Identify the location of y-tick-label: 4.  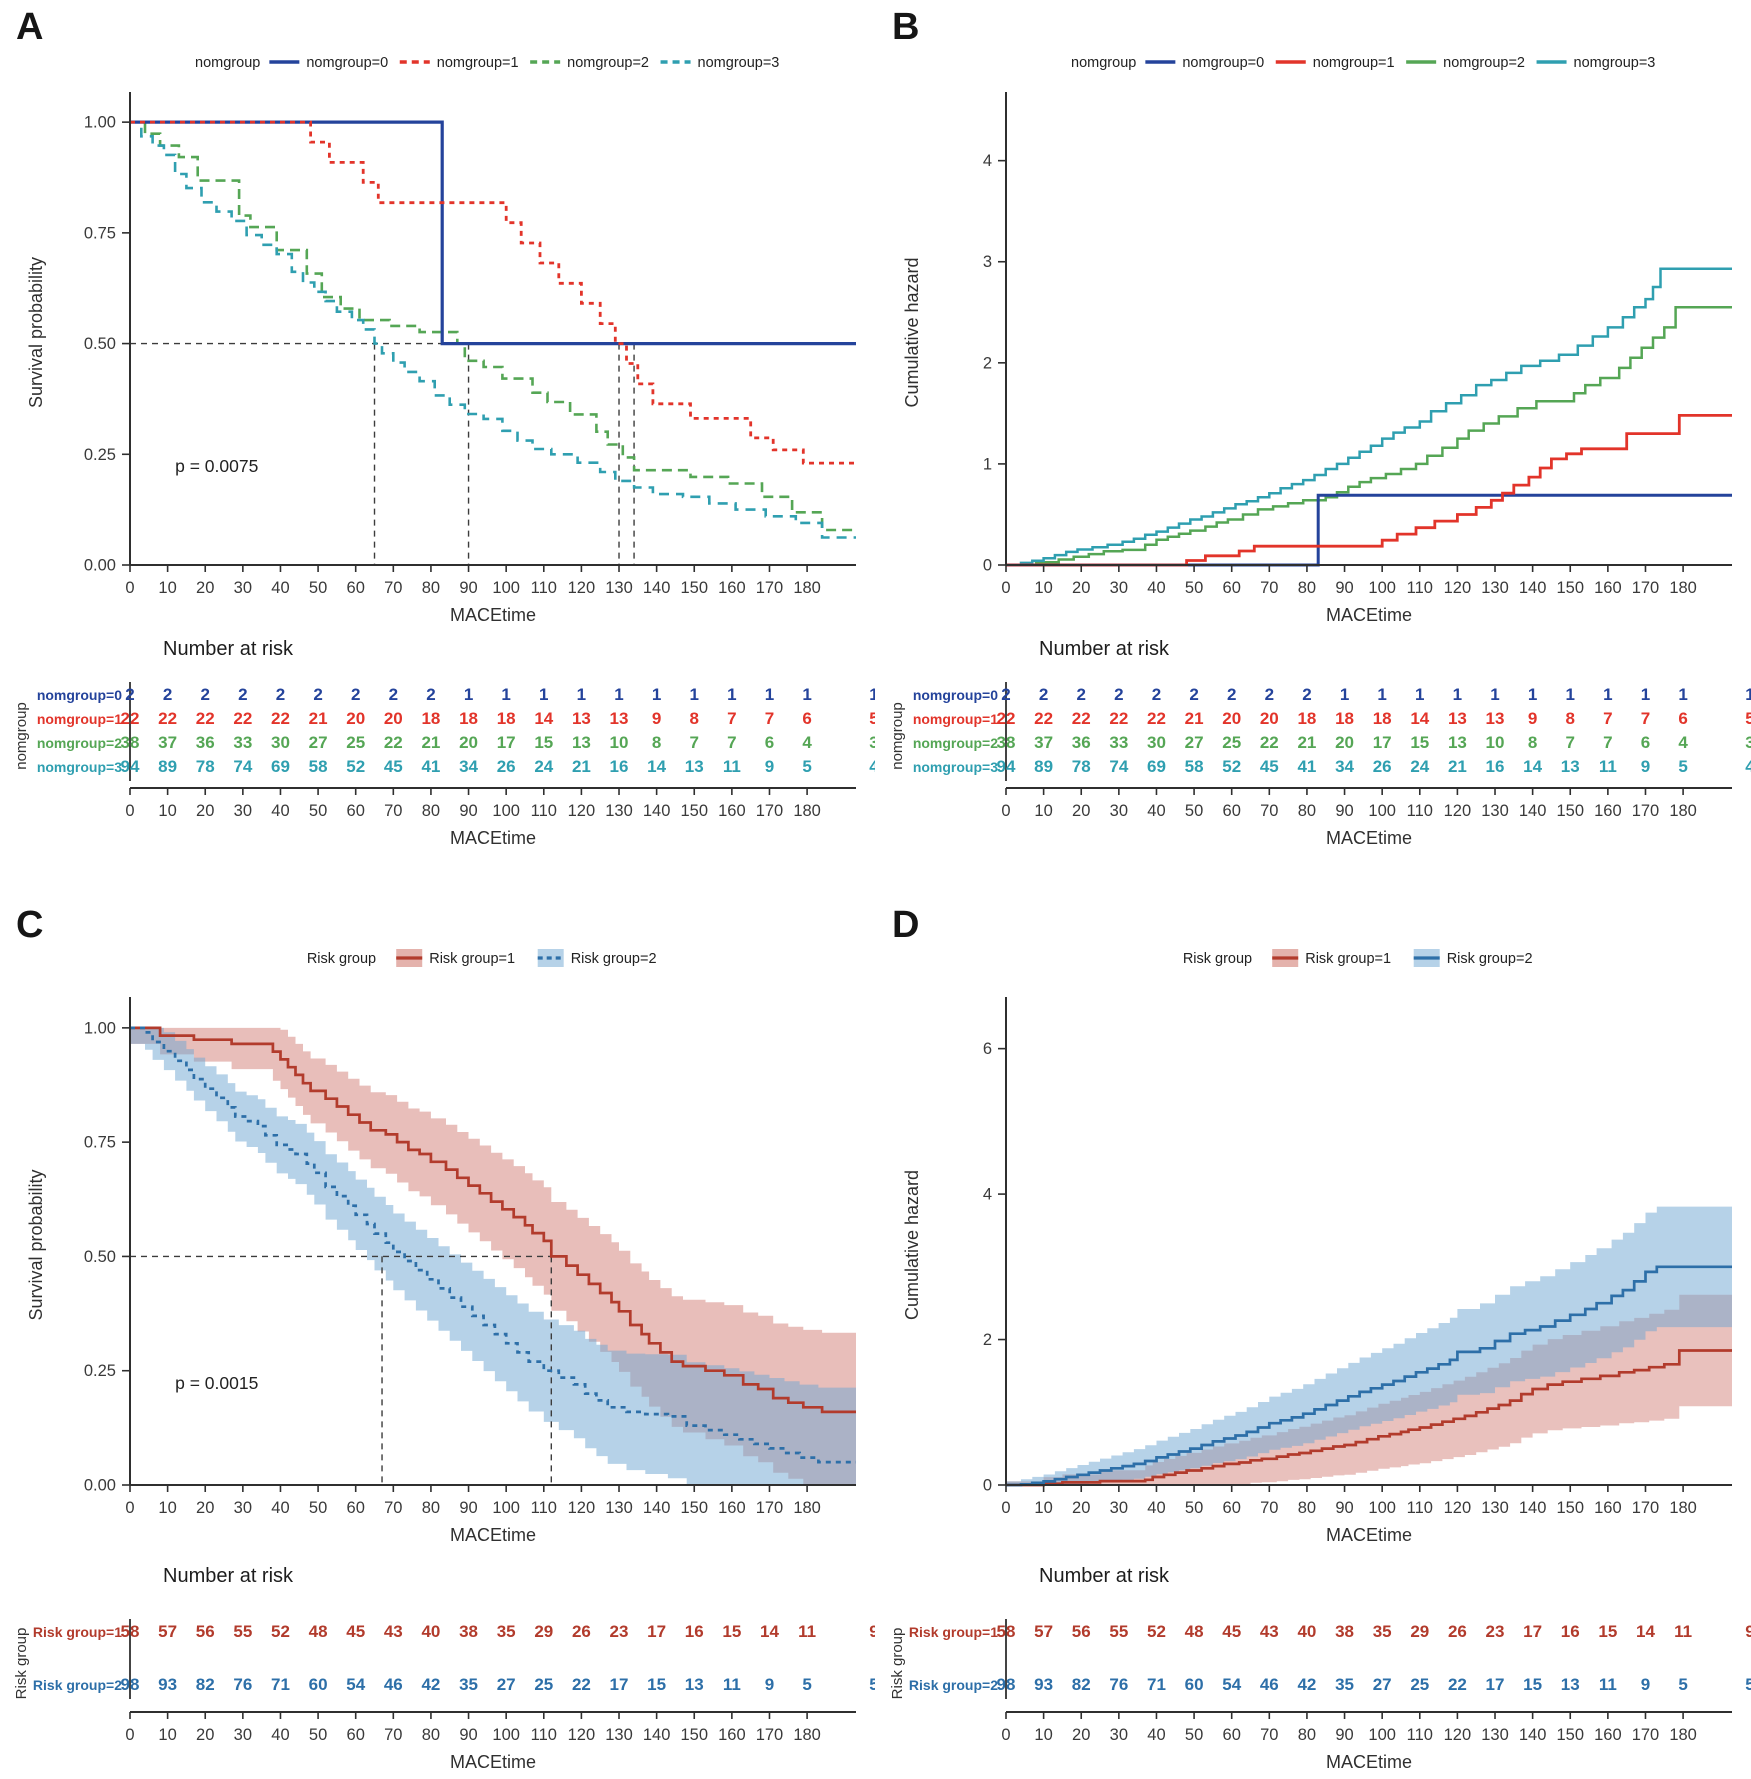
(987, 161).